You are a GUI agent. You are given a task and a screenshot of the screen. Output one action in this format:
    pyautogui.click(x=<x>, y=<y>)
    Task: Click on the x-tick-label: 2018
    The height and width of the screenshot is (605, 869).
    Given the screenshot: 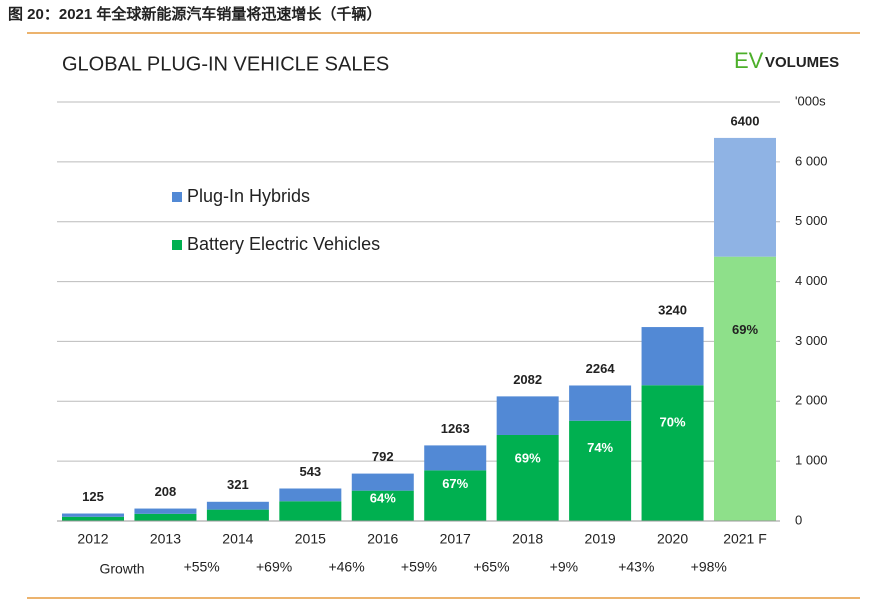 What is the action you would take?
    pyautogui.click(x=527, y=539)
    